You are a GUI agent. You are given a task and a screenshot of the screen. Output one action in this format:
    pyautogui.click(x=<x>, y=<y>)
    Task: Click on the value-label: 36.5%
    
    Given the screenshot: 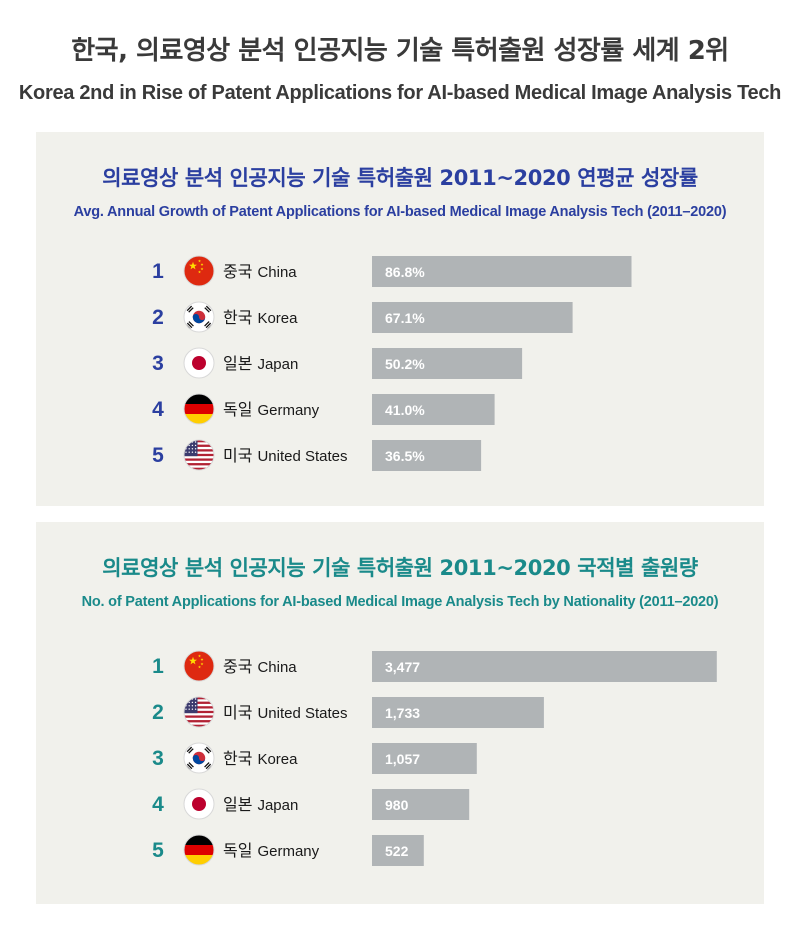 What is the action you would take?
    pyautogui.click(x=405, y=456)
    